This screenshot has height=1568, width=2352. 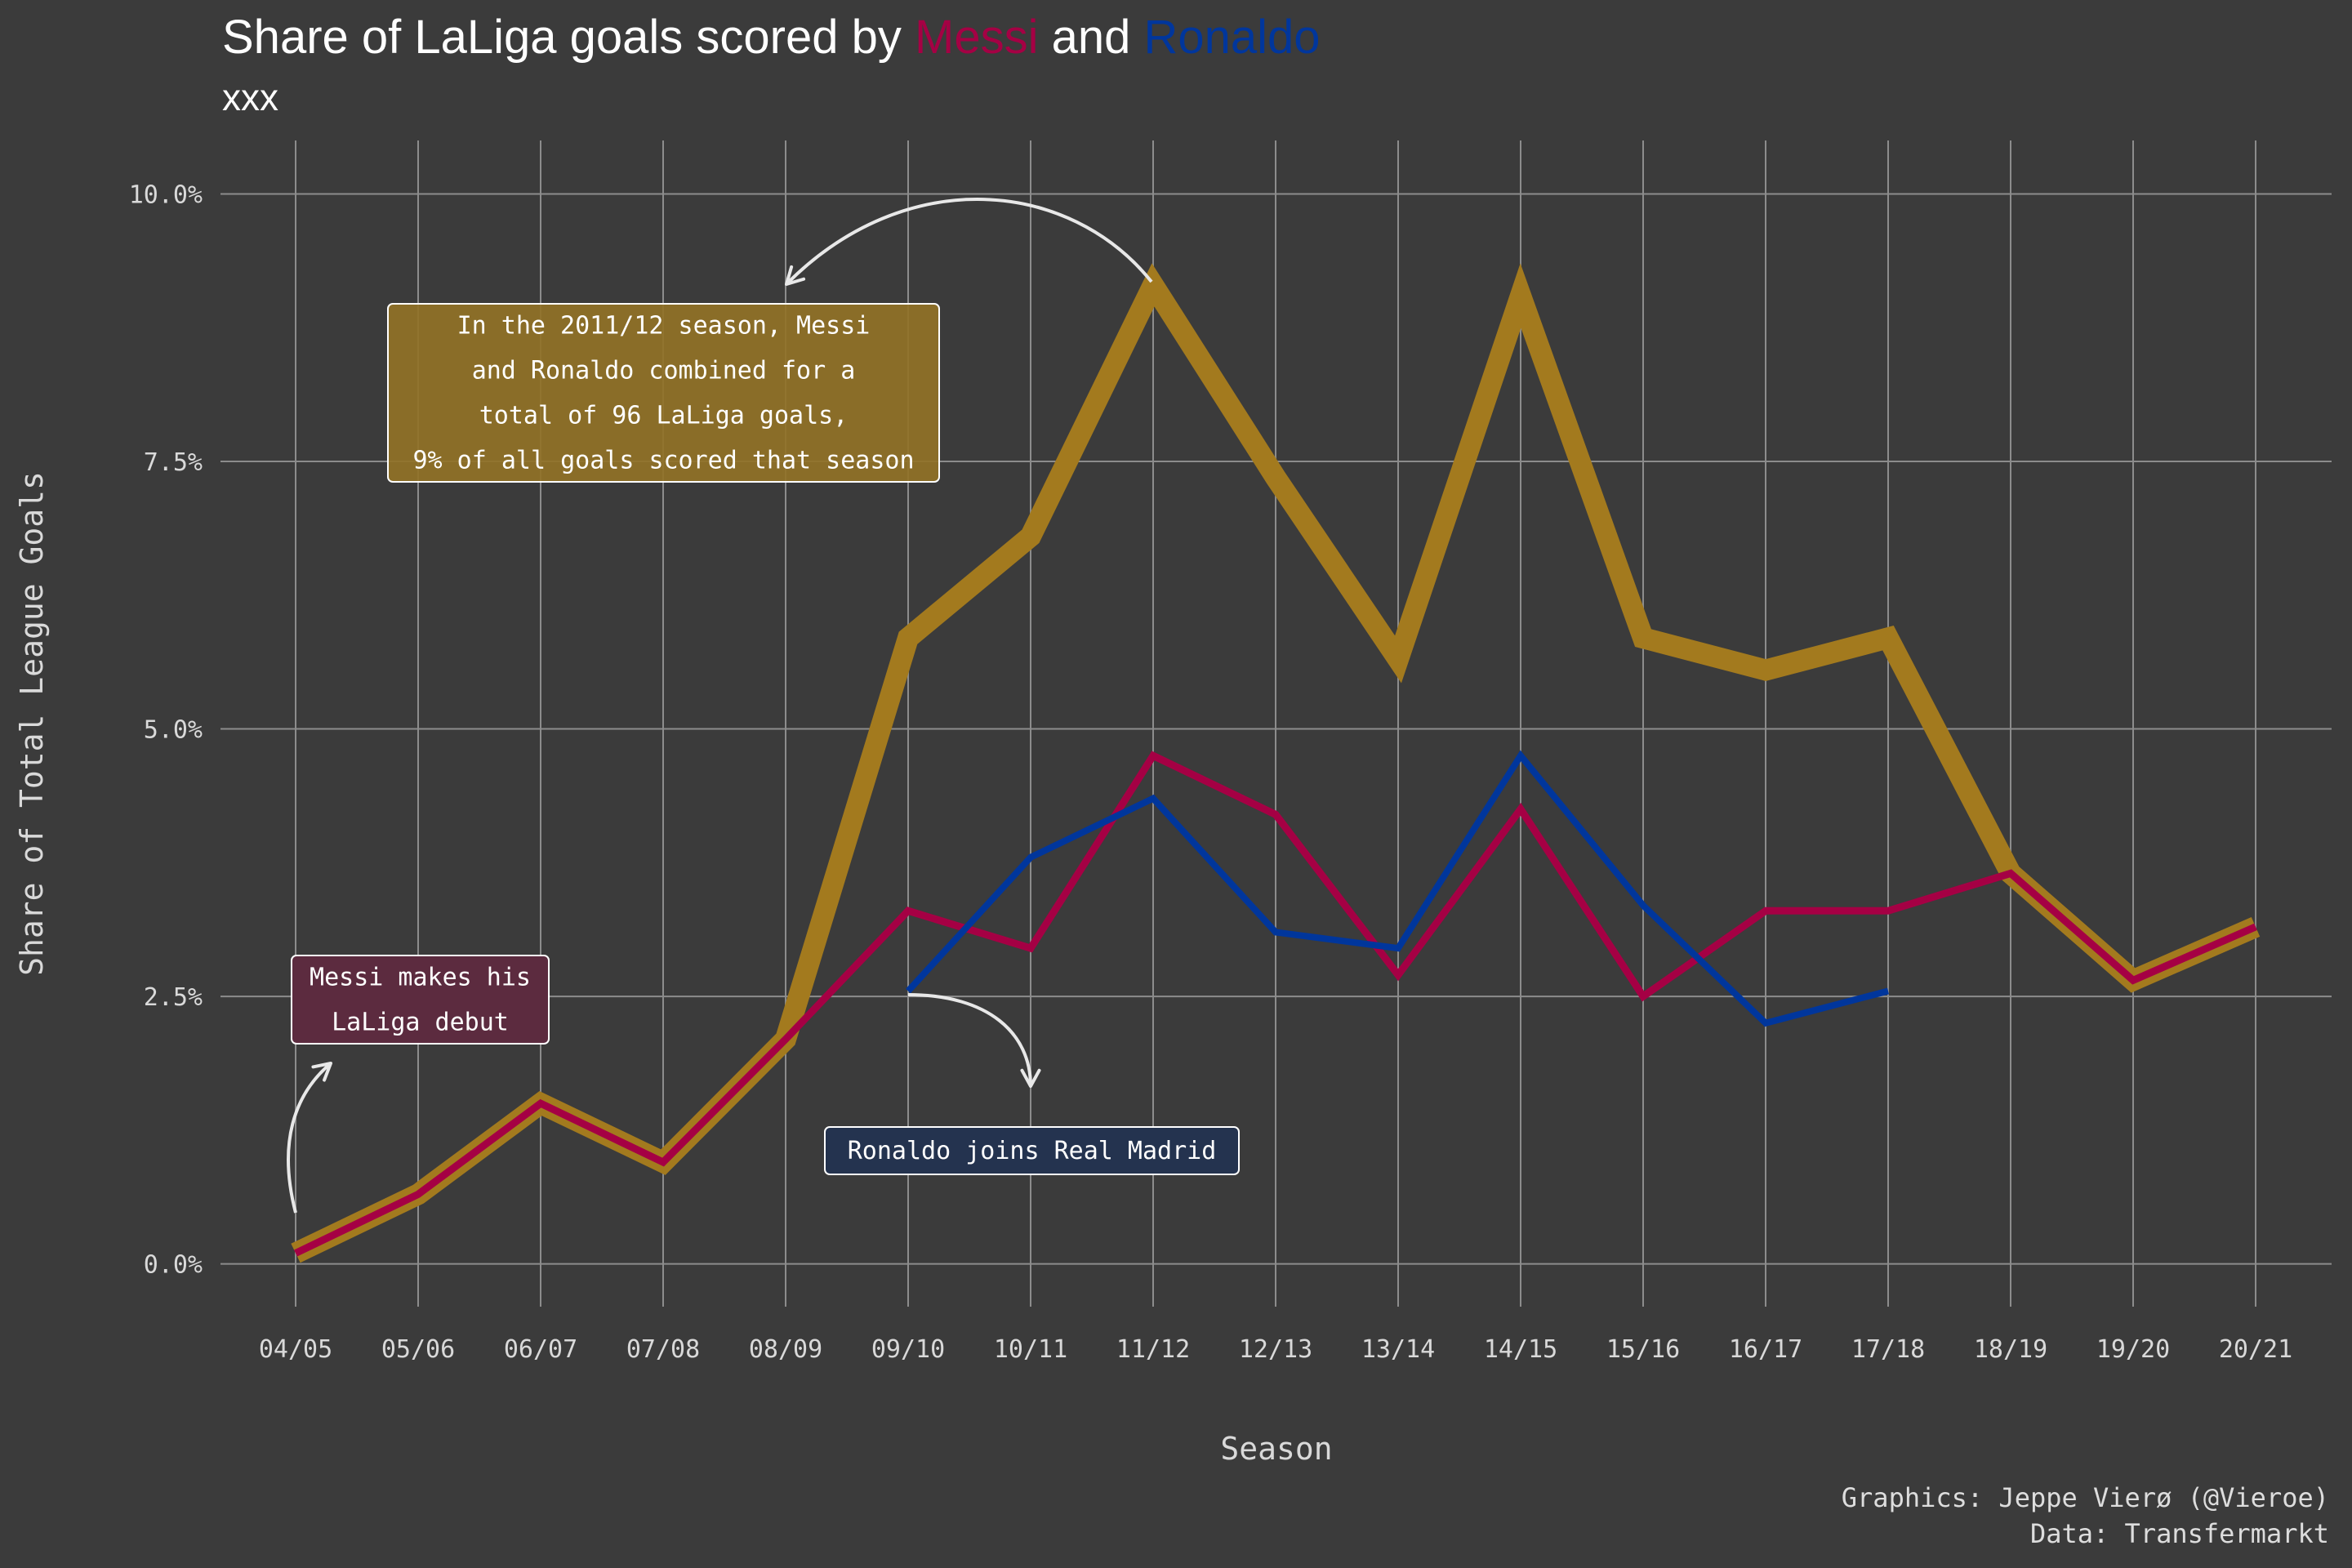 What do you see at coordinates (540, 1349) in the screenshot?
I see `x-tick-label: 06/07` at bounding box center [540, 1349].